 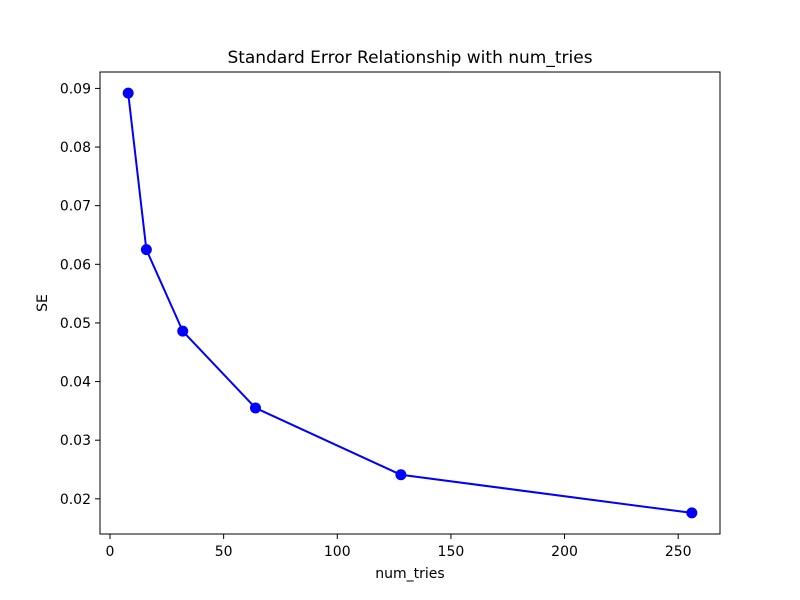 What do you see at coordinates (110, 552) in the screenshot?
I see `x-tick-label: 0` at bounding box center [110, 552].